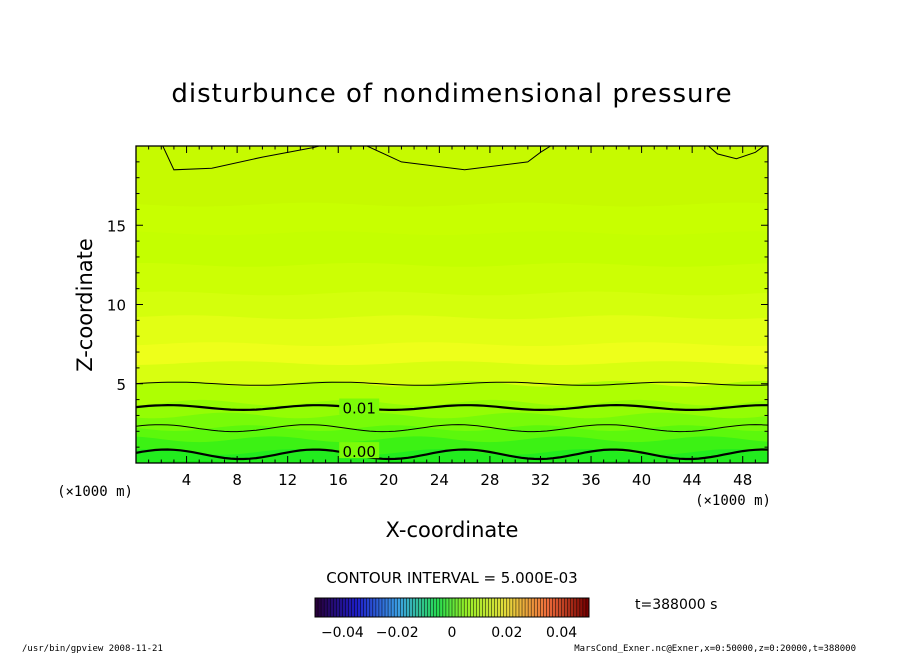 This screenshot has width=904, height=658. Describe the element at coordinates (397, 633) in the screenshot. I see `colorbar-tick-label: −0.02` at that location.